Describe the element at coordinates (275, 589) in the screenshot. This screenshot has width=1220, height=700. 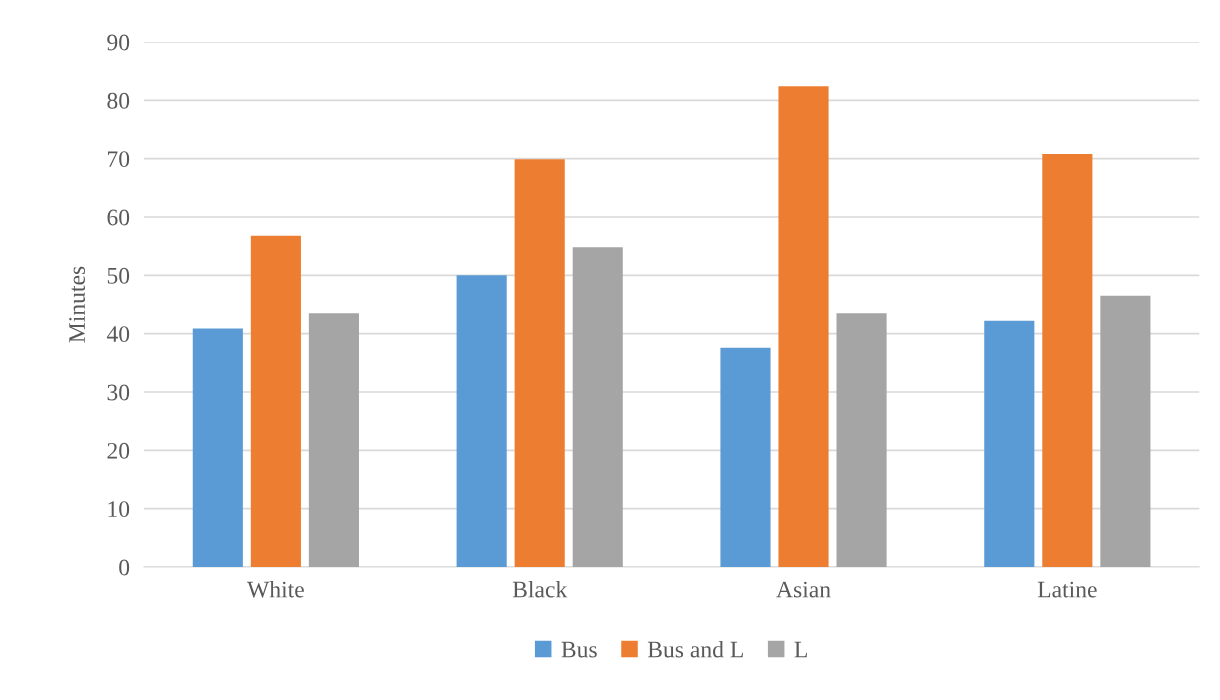
I see `x-tick-label: White` at that location.